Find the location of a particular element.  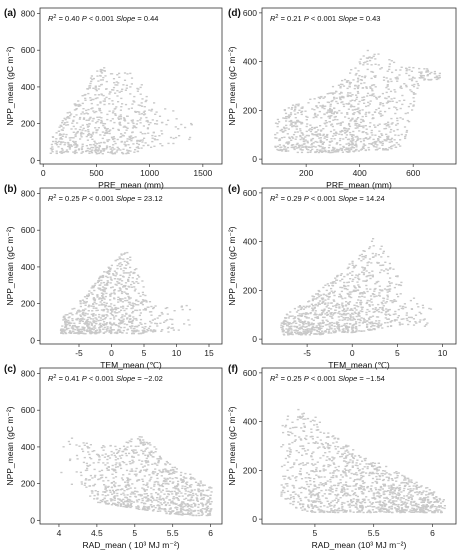

panel-label: (b) is located at coordinates (10, 189).